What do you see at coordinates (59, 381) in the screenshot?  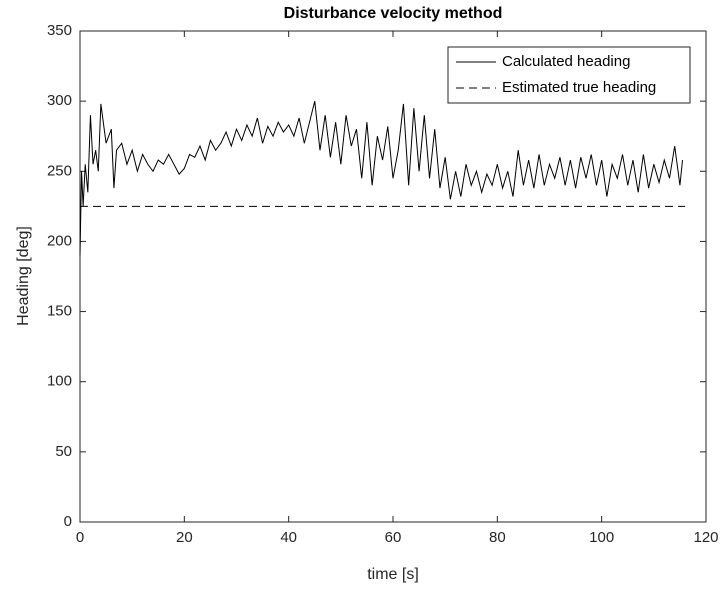 I see `y-tick-label: 100` at bounding box center [59, 381].